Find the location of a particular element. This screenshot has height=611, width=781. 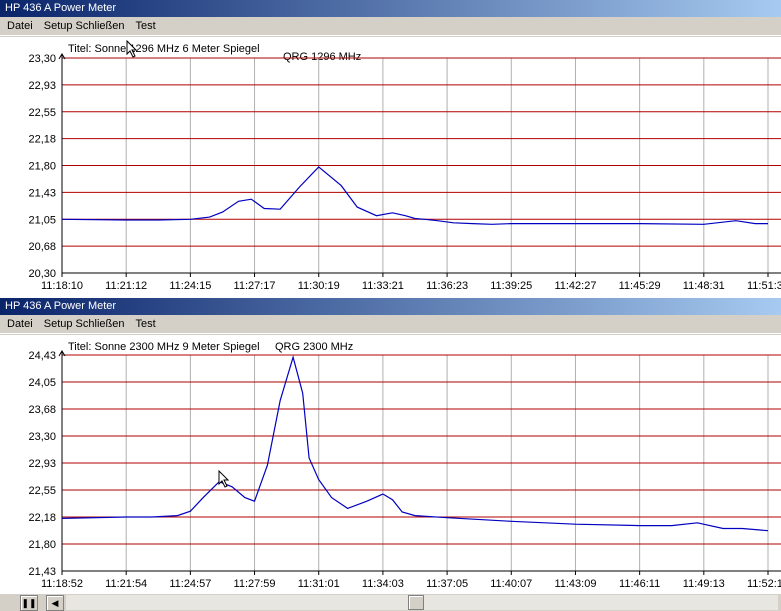

x-tick-label: 11:33:21 is located at coordinates (383, 286).